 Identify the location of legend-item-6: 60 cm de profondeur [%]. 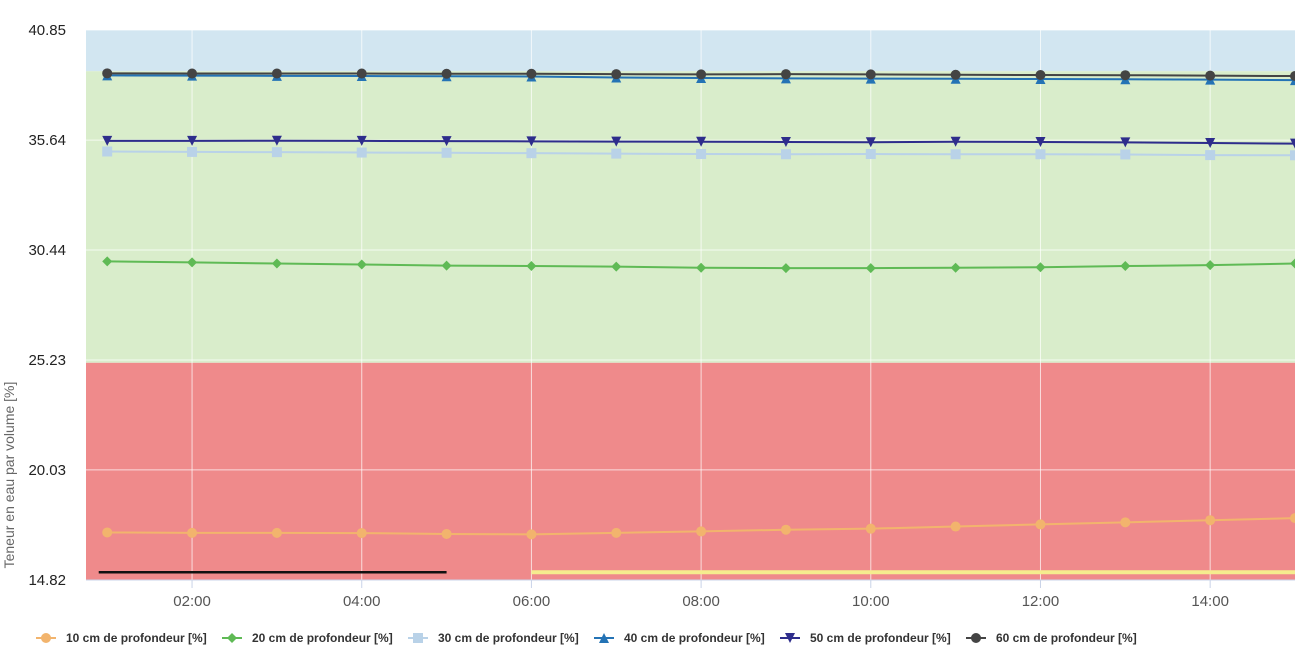
(1051, 638).